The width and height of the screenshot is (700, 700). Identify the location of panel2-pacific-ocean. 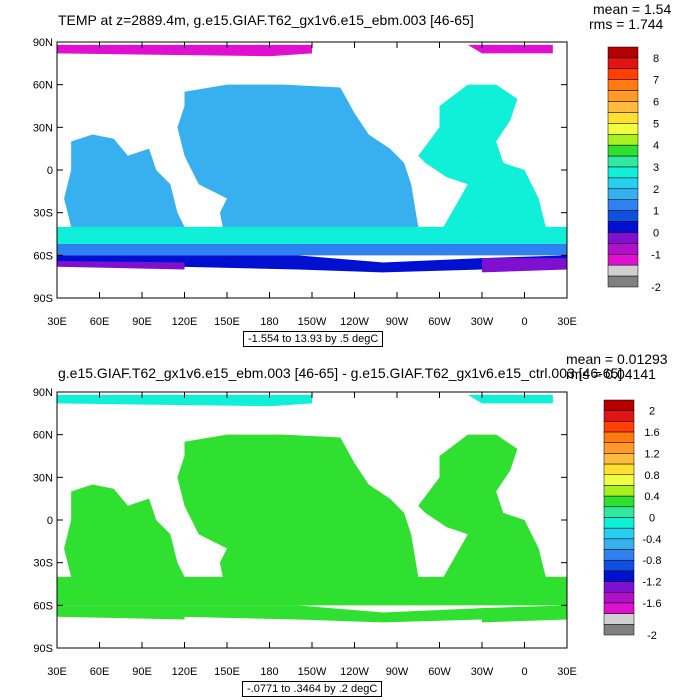
(301, 518).